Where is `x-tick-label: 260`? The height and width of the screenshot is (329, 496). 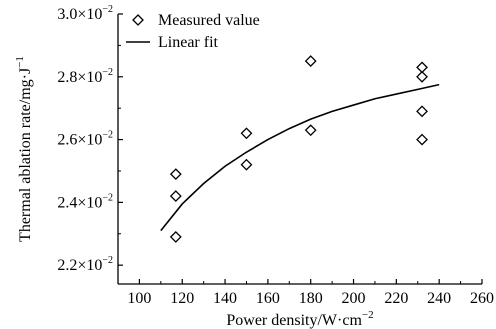 x-tick-label: 260 is located at coordinates (482, 298).